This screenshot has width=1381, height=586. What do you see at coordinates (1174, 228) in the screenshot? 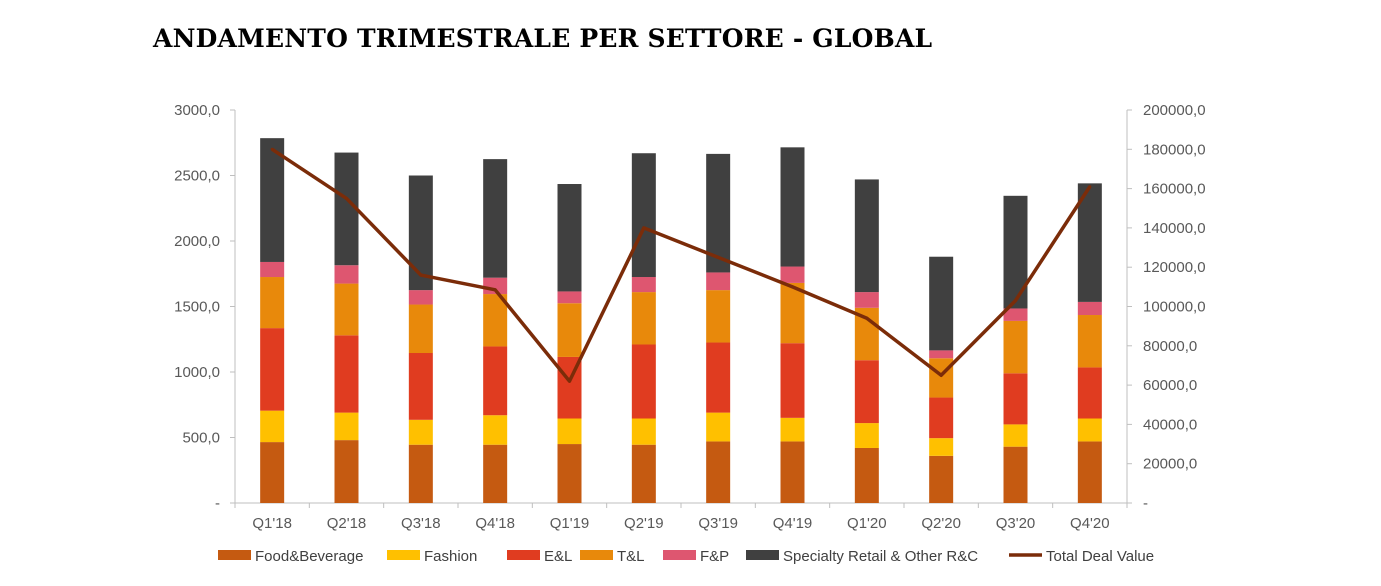
I see `right-axis-tick-label: 140000,0` at bounding box center [1174, 228].